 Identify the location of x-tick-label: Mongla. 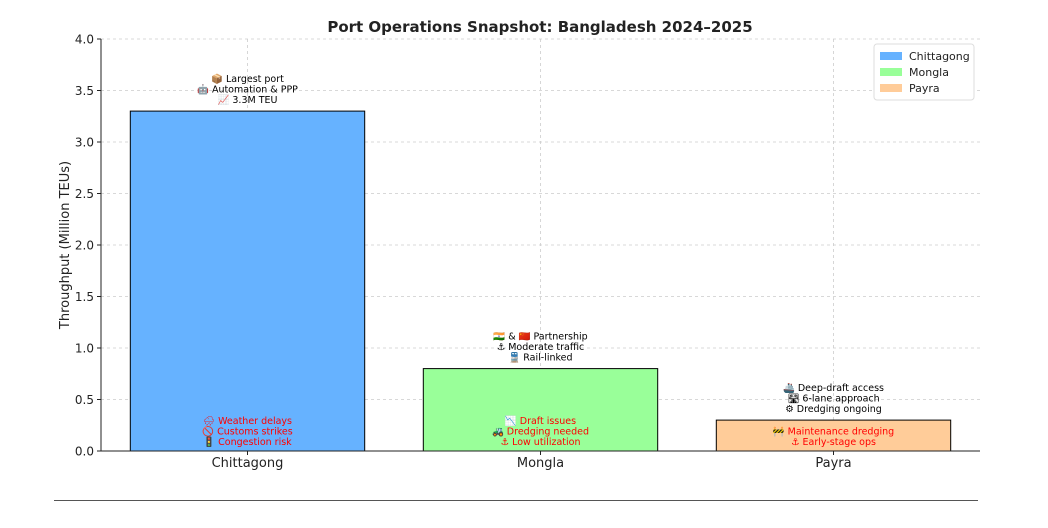
(540, 463).